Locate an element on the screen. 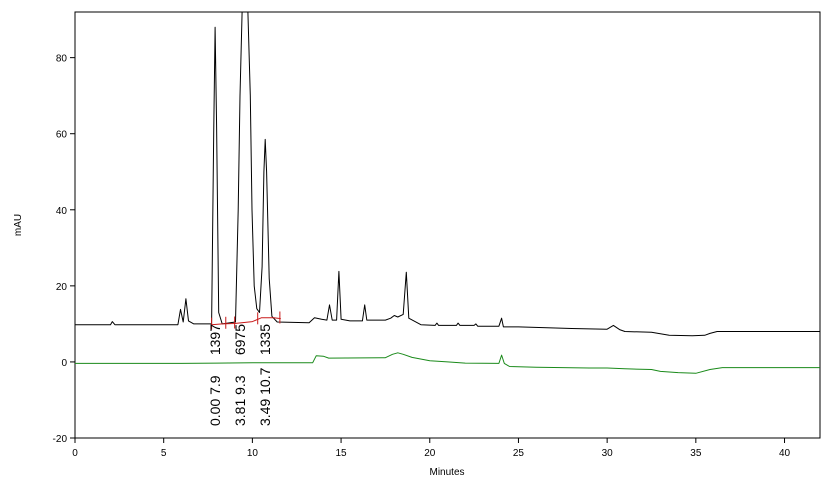 The width and height of the screenshot is (835, 492). x-axis-title: Minutes is located at coordinates (446, 472).